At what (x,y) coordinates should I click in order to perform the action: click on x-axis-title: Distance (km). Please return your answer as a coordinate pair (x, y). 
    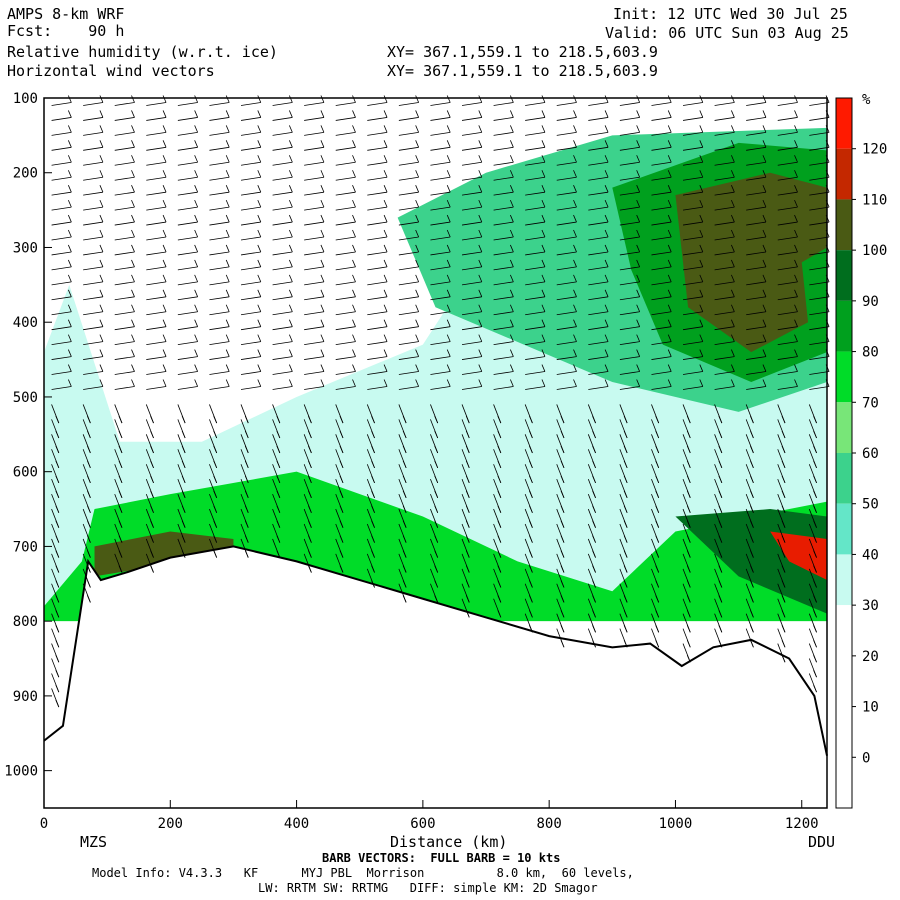
    Looking at the image, I should click on (449, 842).